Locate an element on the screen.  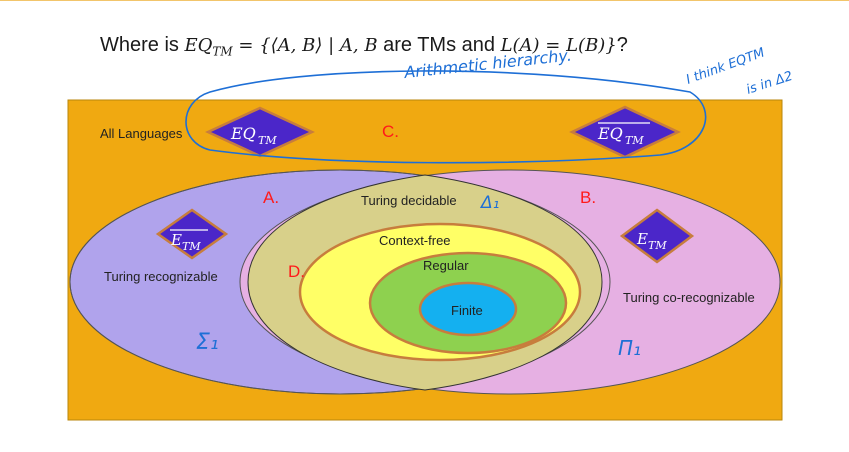
letter-d: D. is located at coordinates (296, 271).